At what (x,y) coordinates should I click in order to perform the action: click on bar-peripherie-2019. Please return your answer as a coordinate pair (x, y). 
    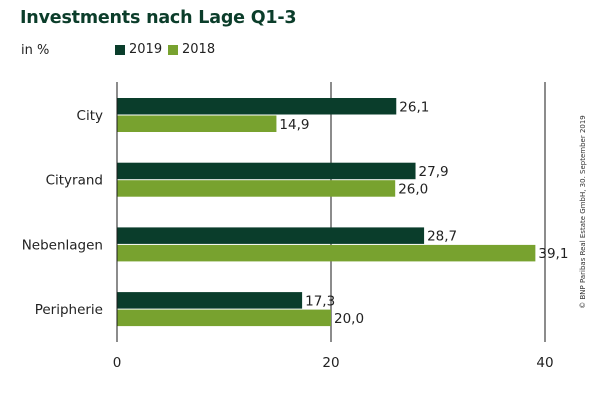
    Looking at the image, I should click on (210, 300).